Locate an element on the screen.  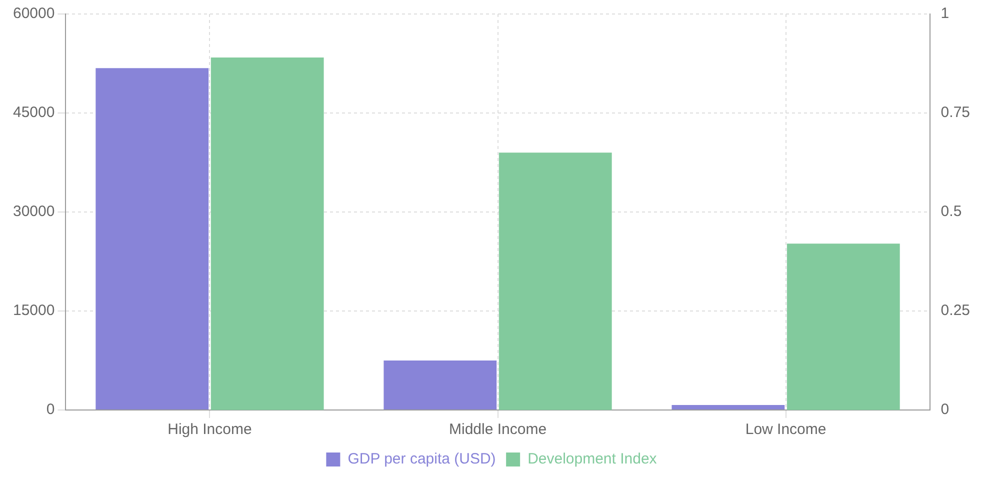
y2-tick-label: 0.25 is located at coordinates (955, 311).